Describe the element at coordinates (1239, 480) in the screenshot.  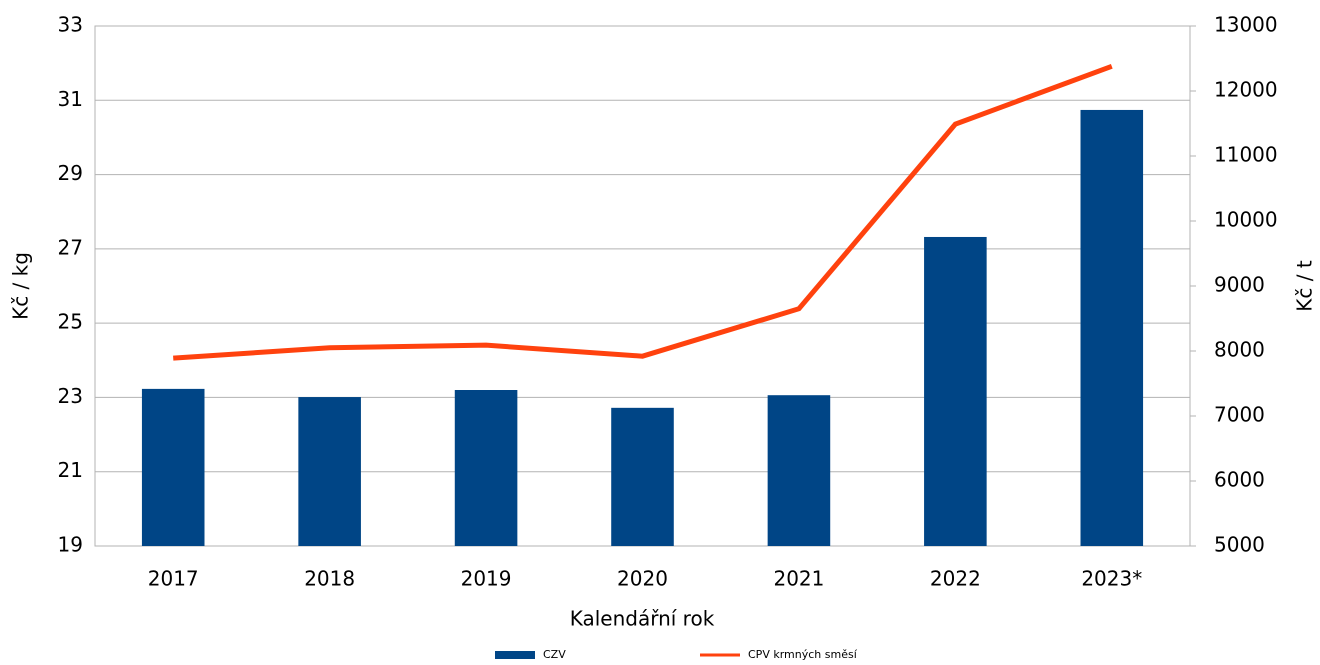
I see `y2-tick-label: 6000` at that location.